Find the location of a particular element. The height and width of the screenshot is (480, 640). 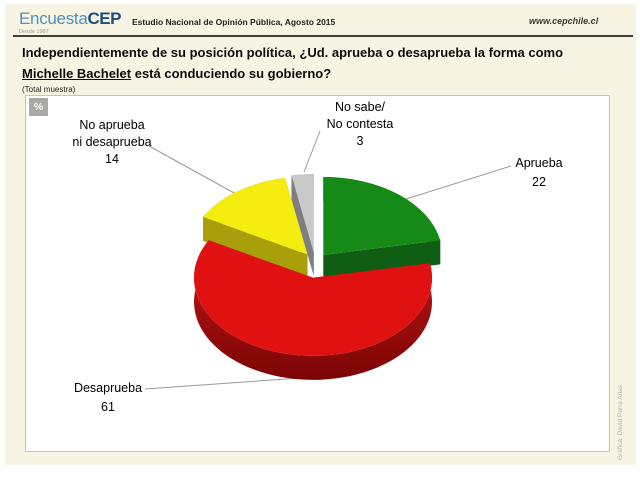

graphic-credit: Gráfica: David Parra Arias is located at coordinates (620, 422).